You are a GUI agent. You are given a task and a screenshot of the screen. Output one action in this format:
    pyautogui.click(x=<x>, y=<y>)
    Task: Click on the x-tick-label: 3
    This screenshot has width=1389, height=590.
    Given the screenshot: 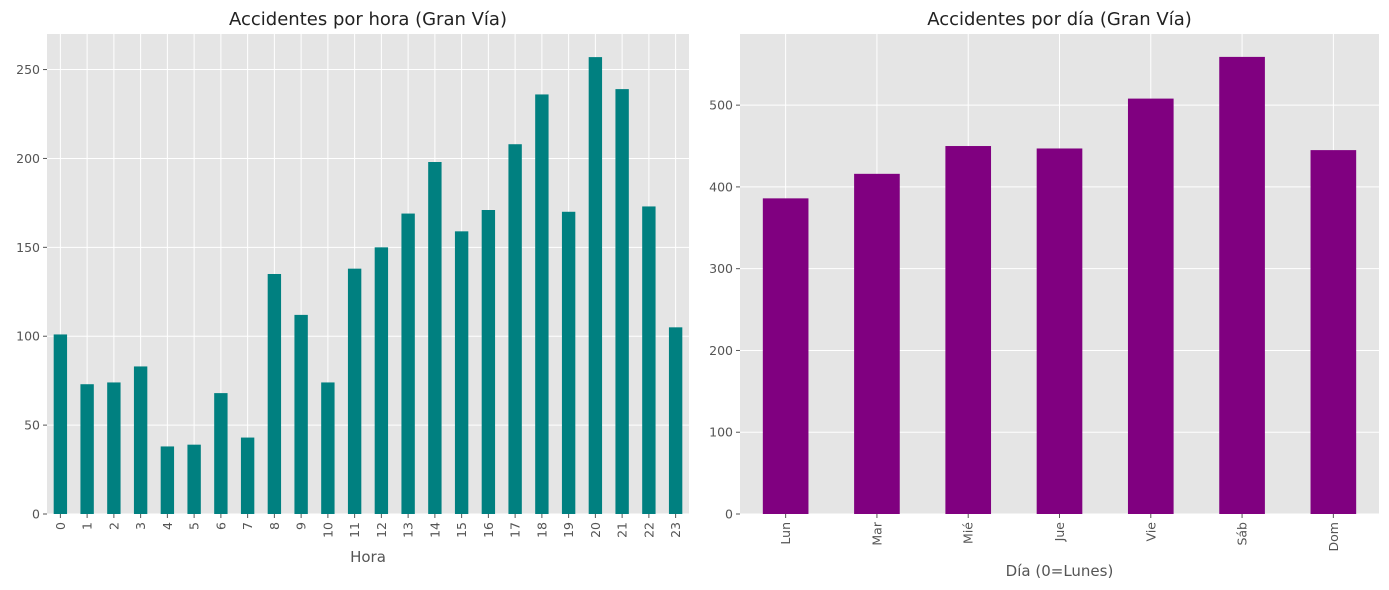 What is the action you would take?
    pyautogui.click(x=140, y=526)
    